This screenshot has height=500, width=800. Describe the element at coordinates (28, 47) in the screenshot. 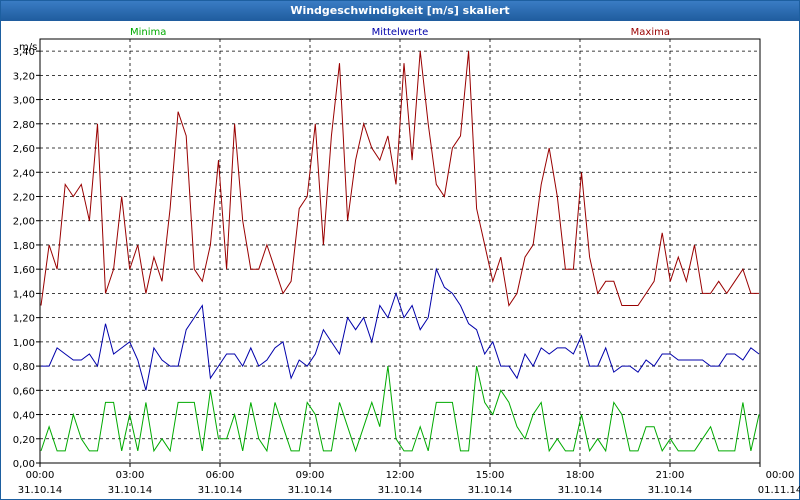

I see `y-axis-label: m/s` at that location.